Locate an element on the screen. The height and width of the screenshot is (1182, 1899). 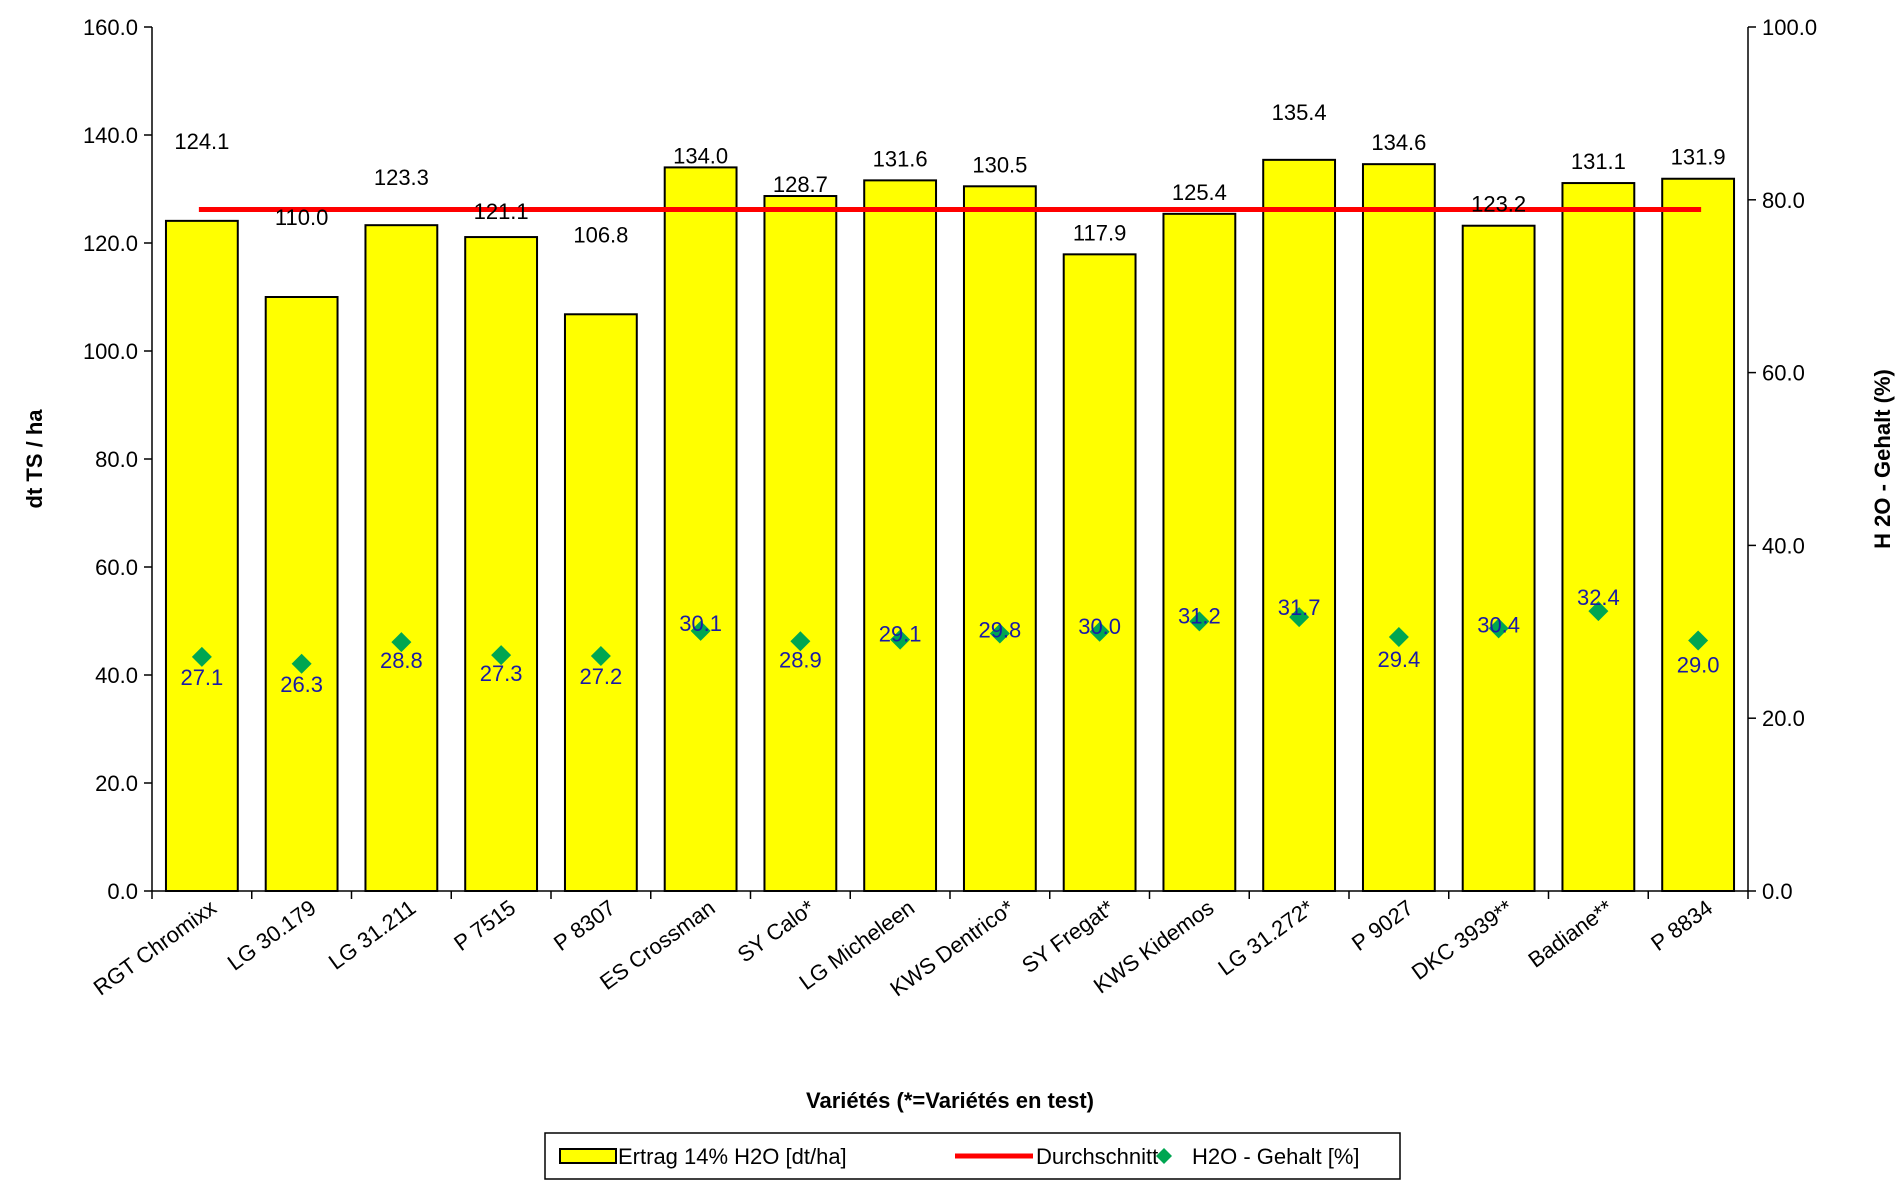
h2o-value-label-13: 29.4 is located at coordinates (1398, 659).